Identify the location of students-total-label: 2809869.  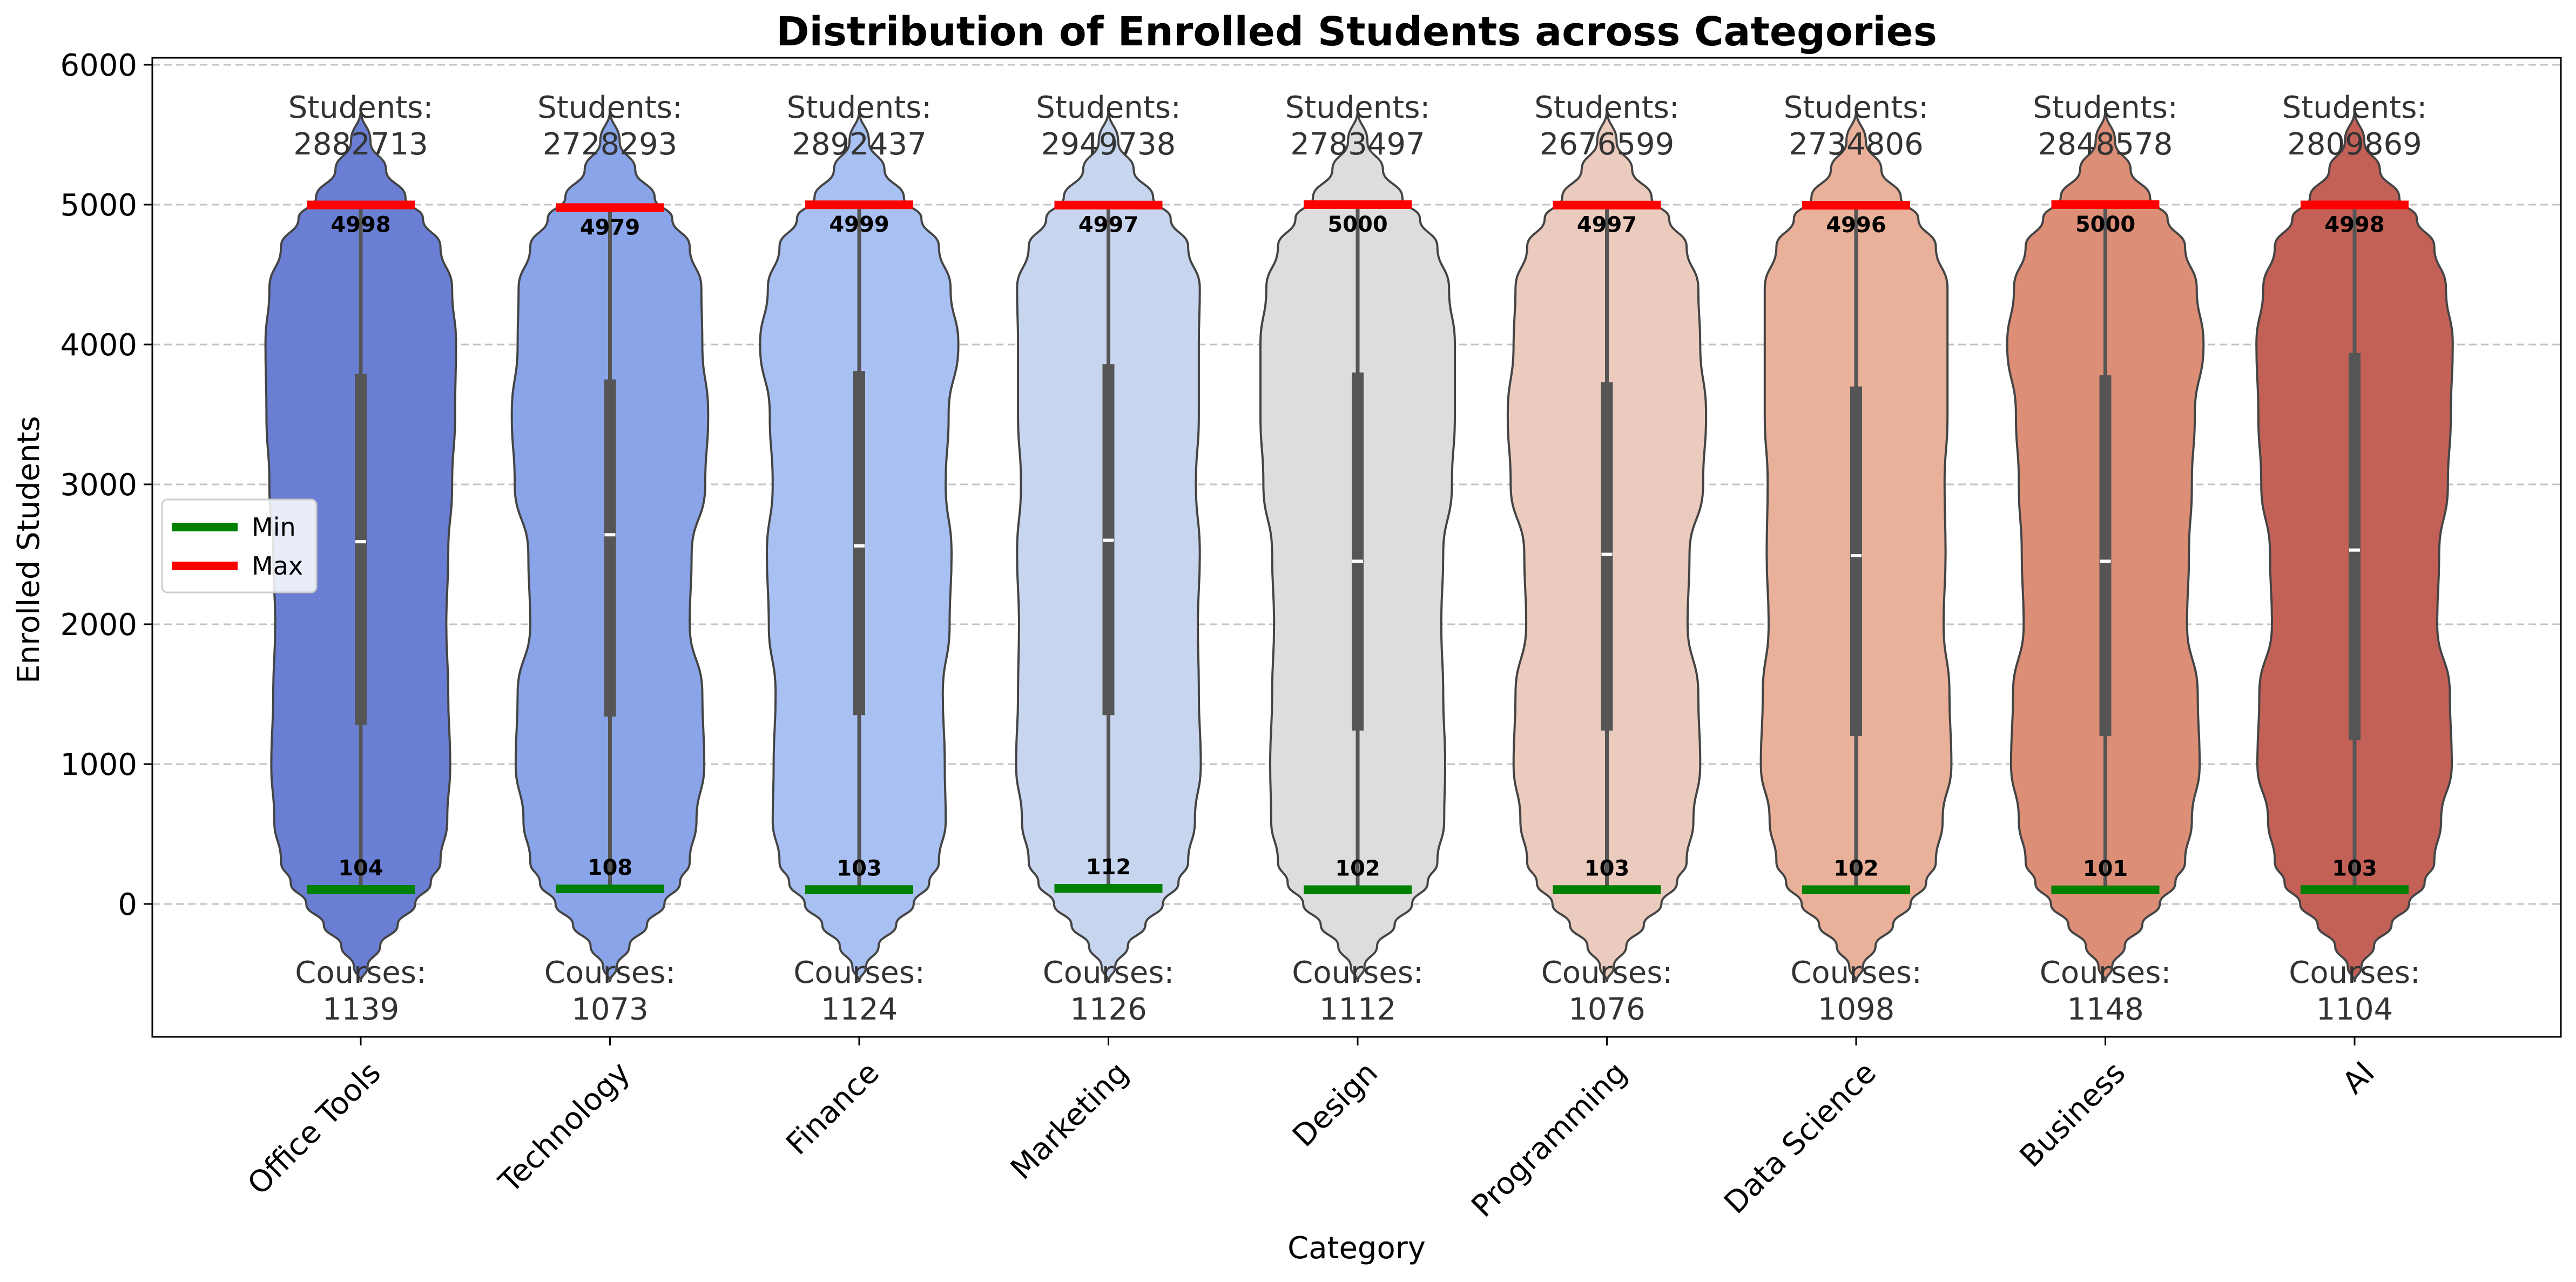
(2354, 144).